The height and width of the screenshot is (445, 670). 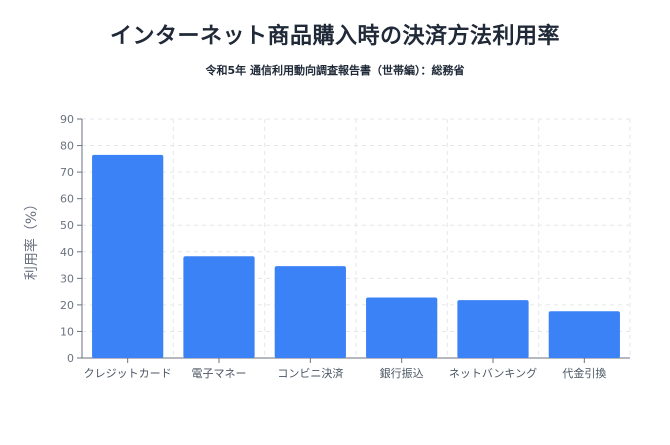 What do you see at coordinates (67, 199) in the screenshot?
I see `y-tick-label: 60` at bounding box center [67, 199].